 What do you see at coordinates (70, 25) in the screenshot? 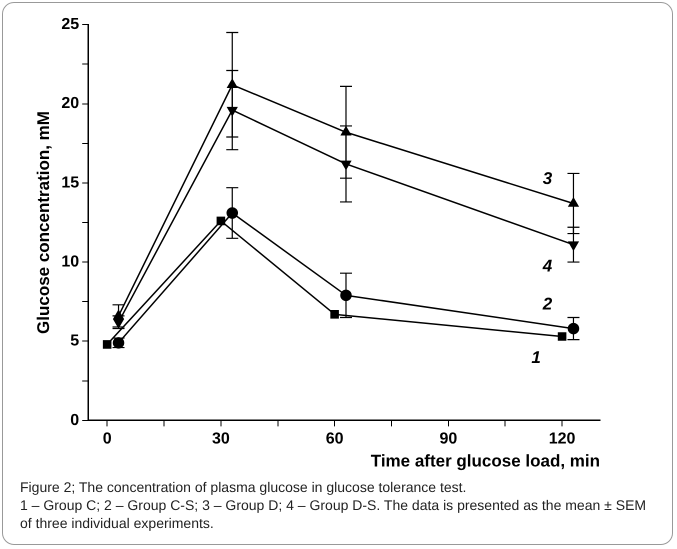
I see `y-tick-label: 25` at bounding box center [70, 25].